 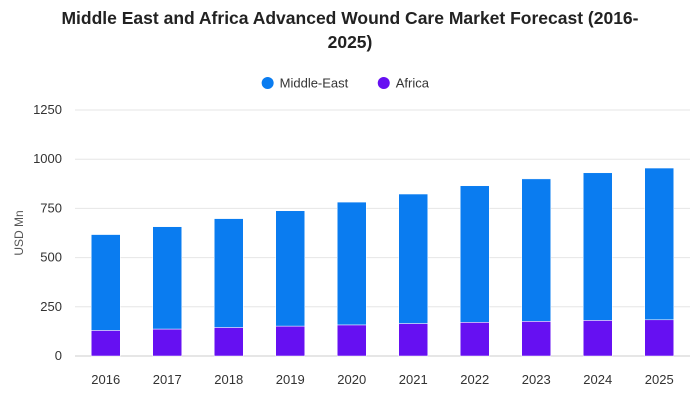 What do you see at coordinates (47, 109) in the screenshot?
I see `y-tick-label-1250: 1250` at bounding box center [47, 109].